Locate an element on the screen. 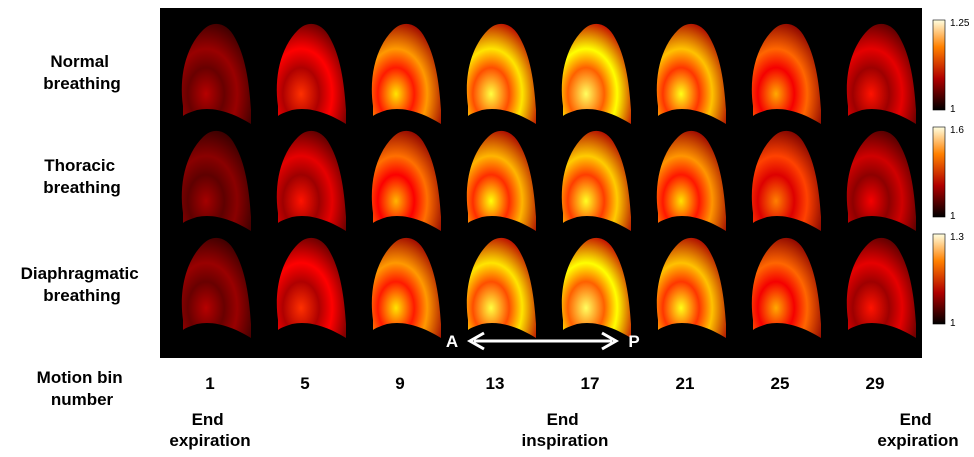 This screenshot has width=974, height=457. column-label: 21 is located at coordinates (685, 383).